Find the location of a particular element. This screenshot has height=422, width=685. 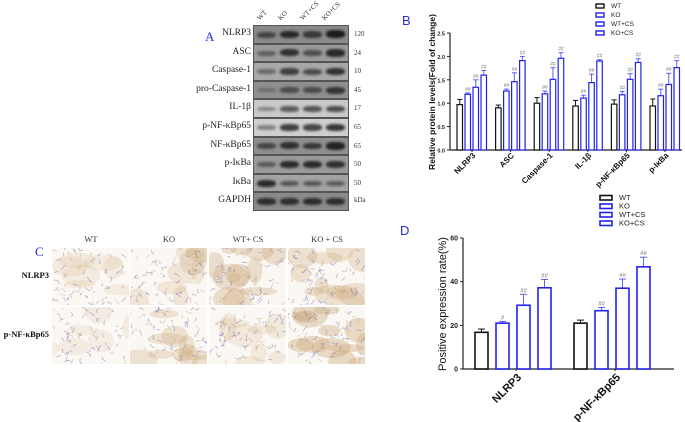

wb-kda-value: 120 is located at coordinates (359, 34).